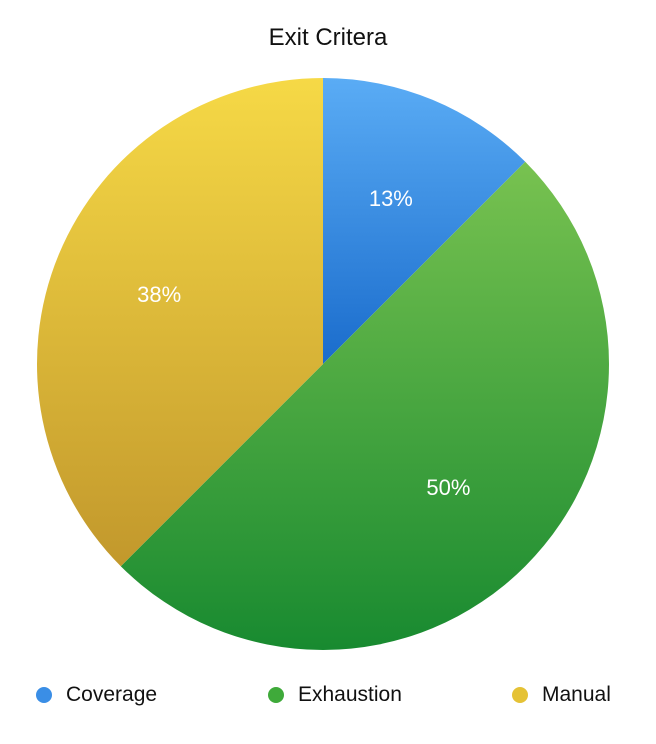  Describe the element at coordinates (328, 37) in the screenshot. I see `chart-title: Exit Critera` at that location.